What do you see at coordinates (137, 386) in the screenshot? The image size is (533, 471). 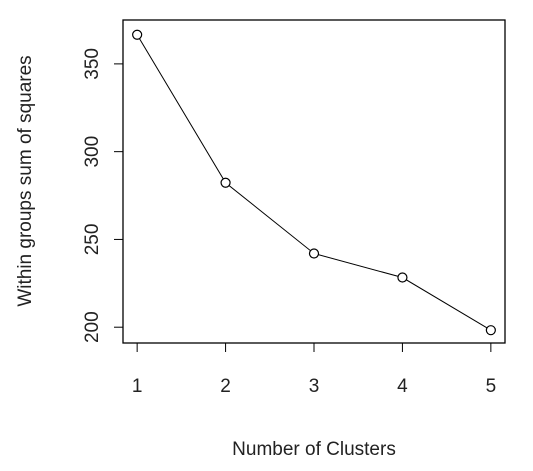 I see `x-tick-label: 1` at bounding box center [137, 386].